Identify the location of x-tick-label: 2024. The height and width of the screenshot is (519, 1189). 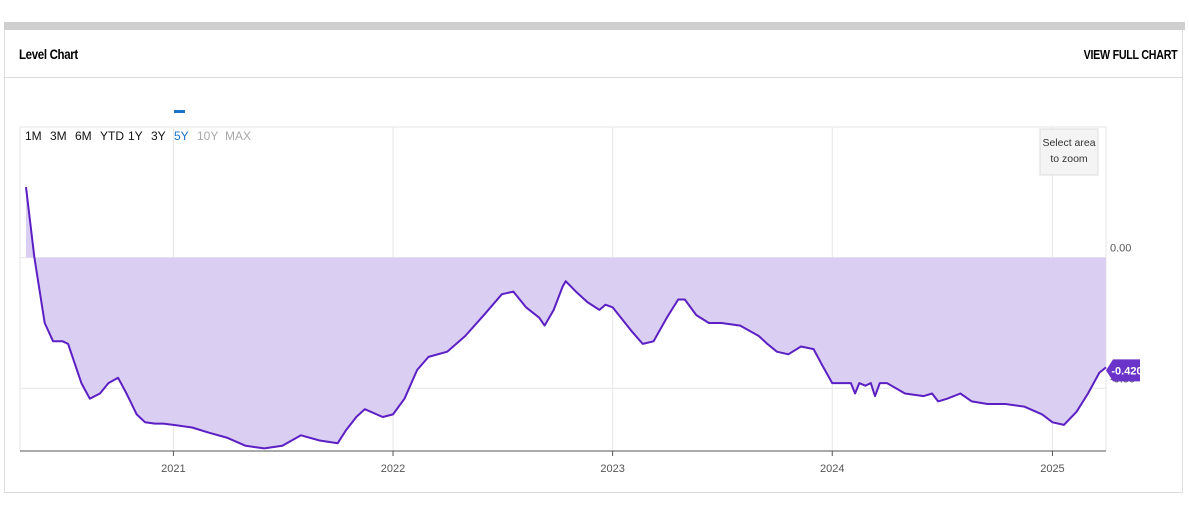
(832, 469).